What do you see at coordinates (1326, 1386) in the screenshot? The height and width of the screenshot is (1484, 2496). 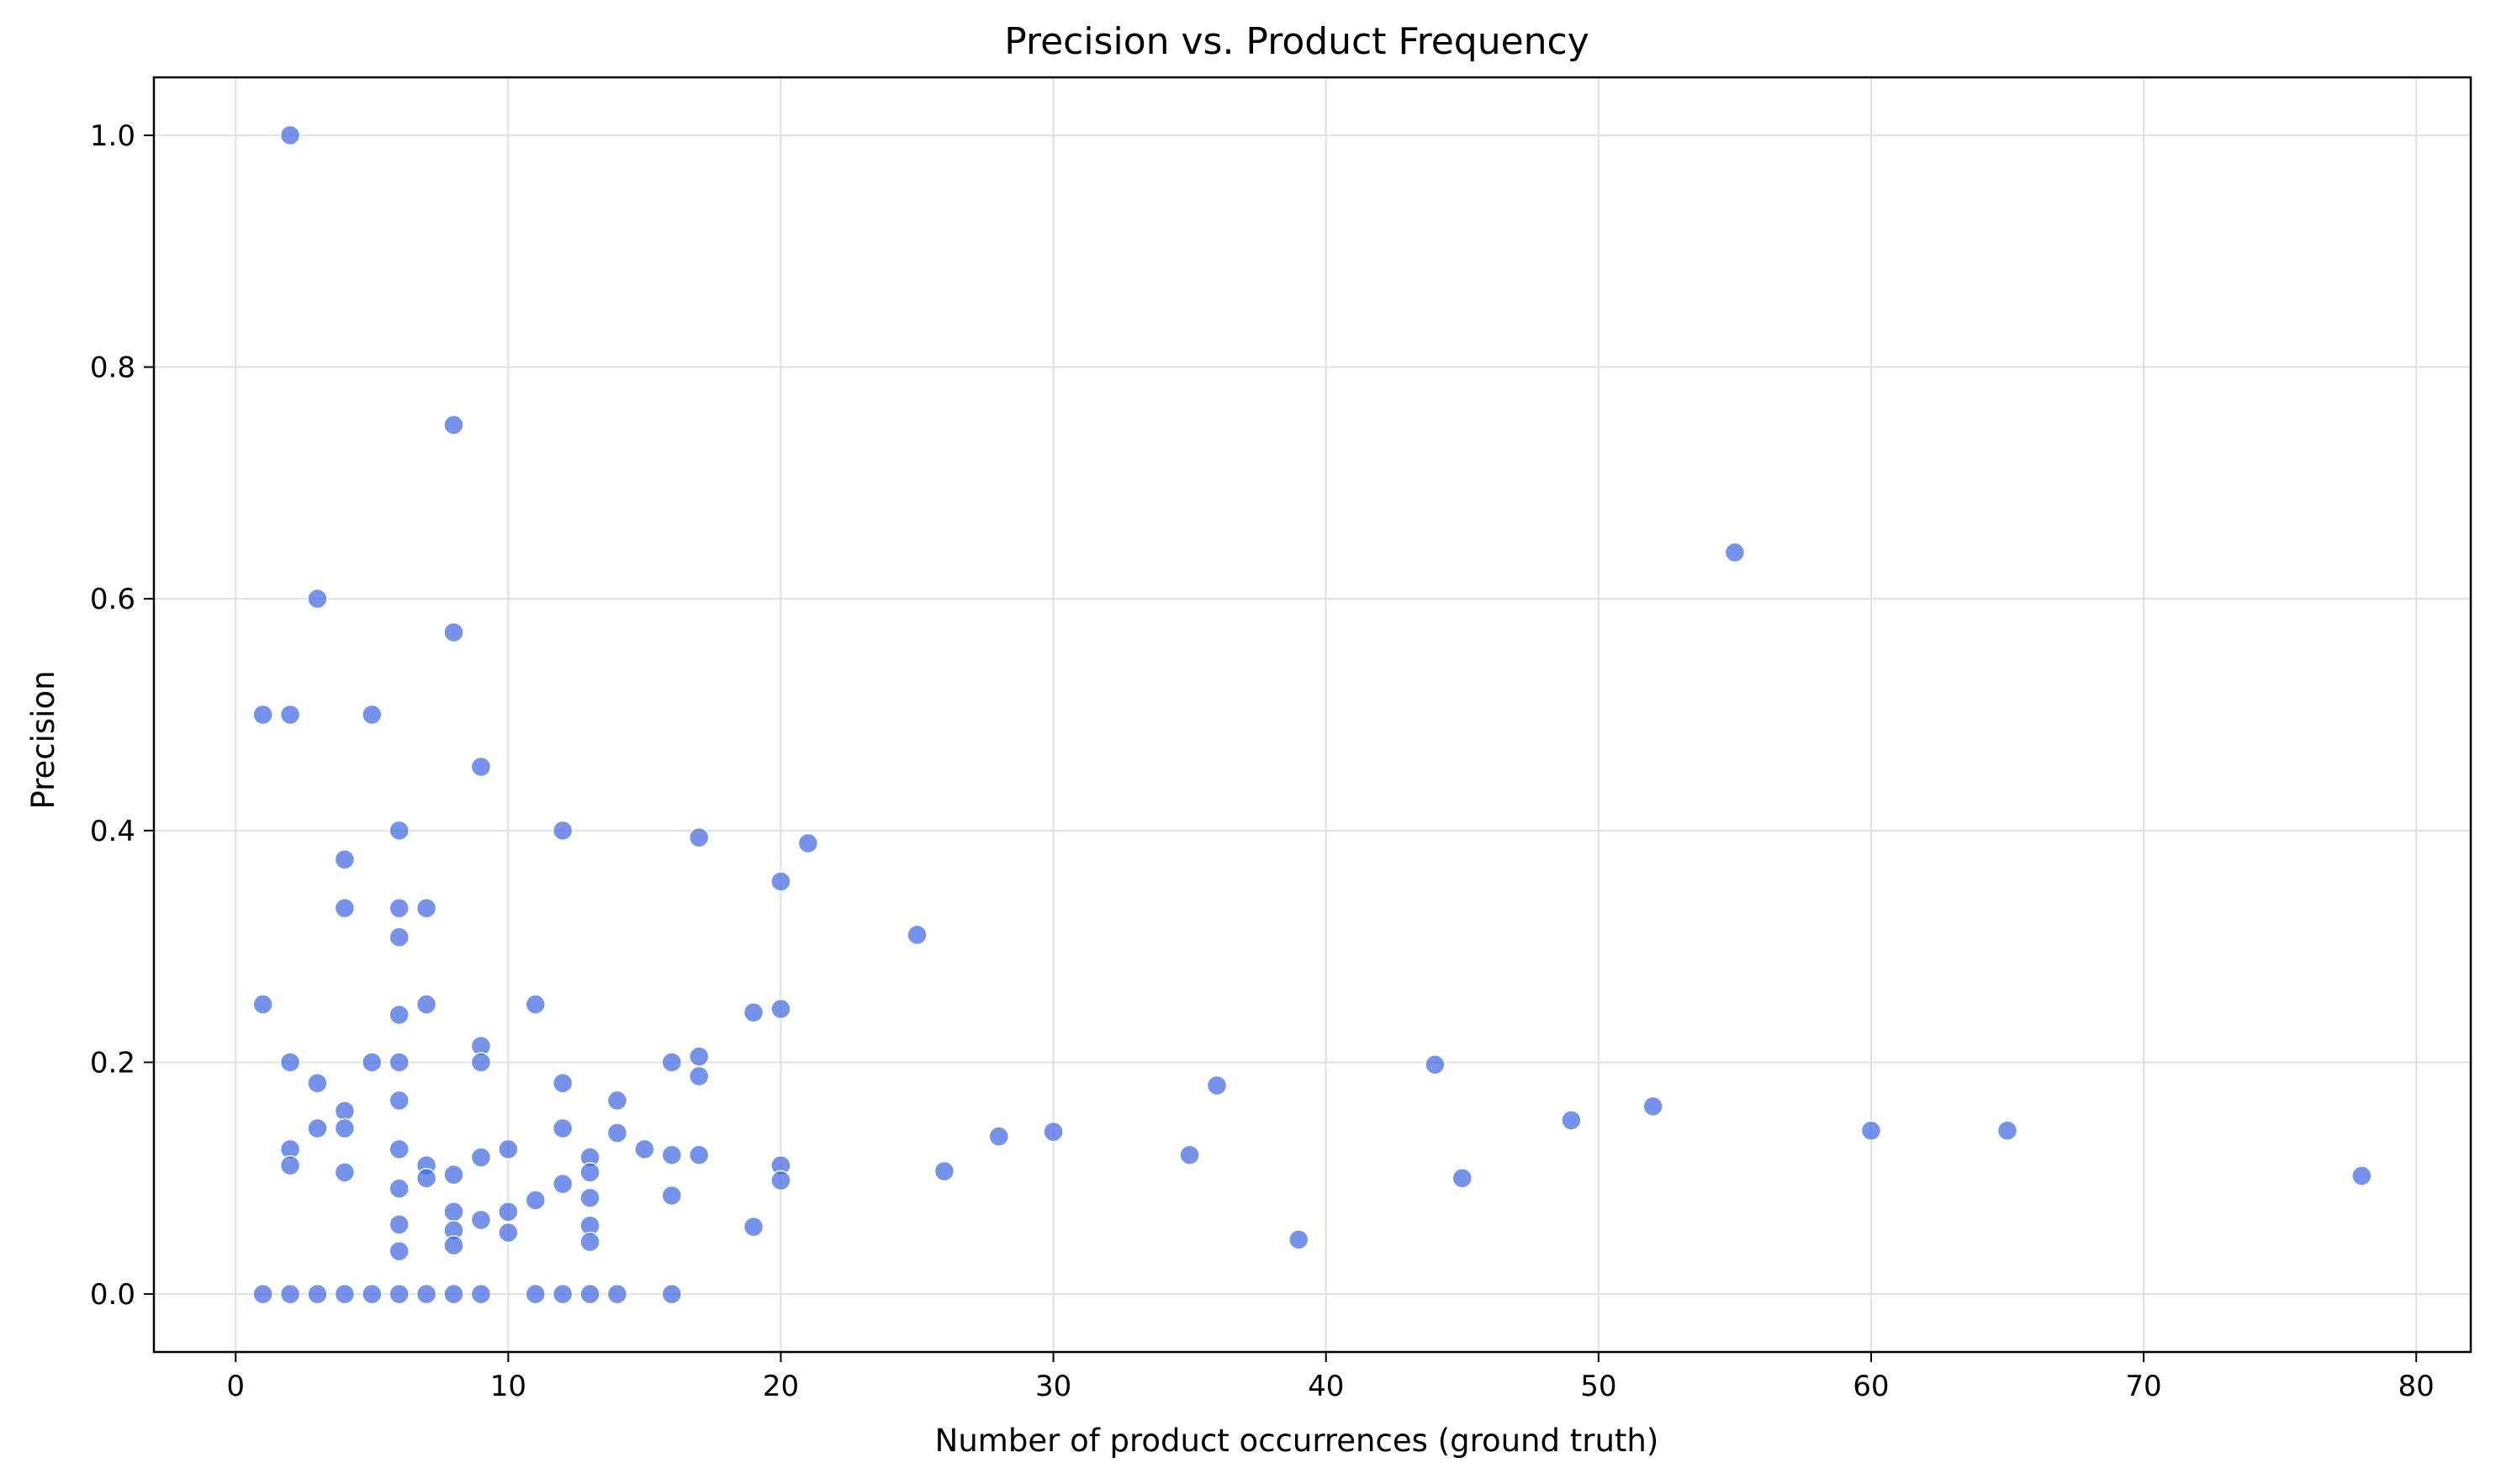 I see `x-tick-label: 40` at bounding box center [1326, 1386].